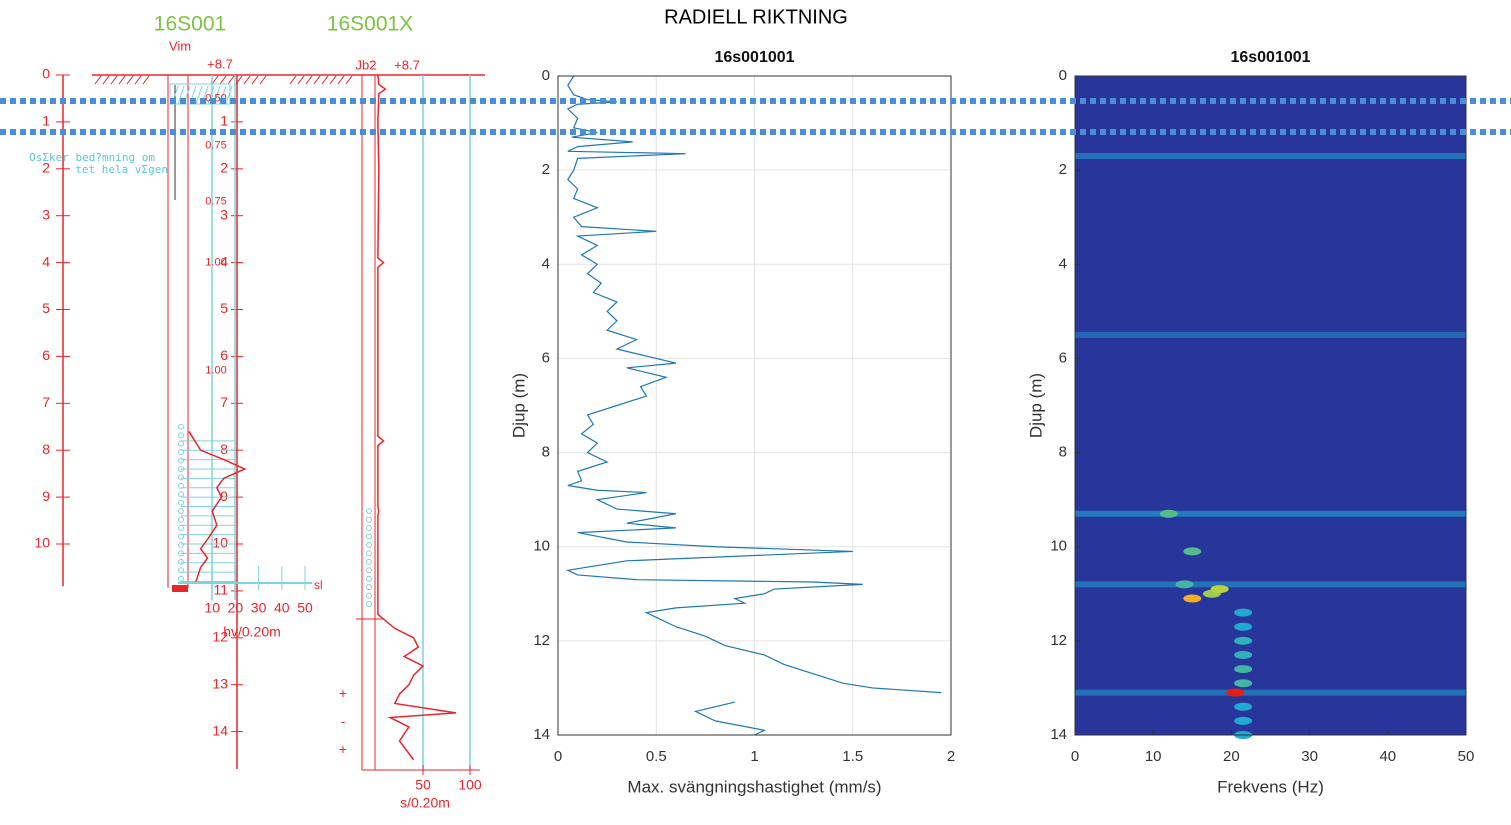 This screenshot has width=1511, height=825. I want to click on depth-tick-label: 0, so click(46, 74).